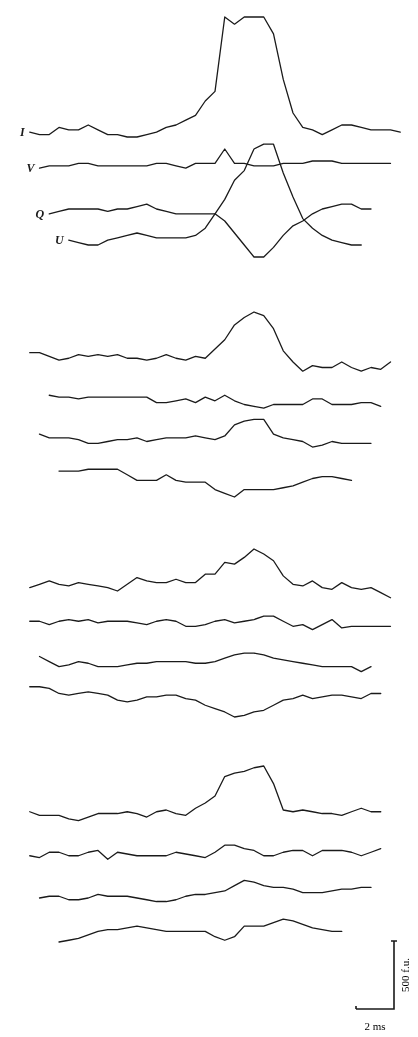 The width and height of the screenshot is (418, 1037). I want to click on series-label: I, so click(23, 132).